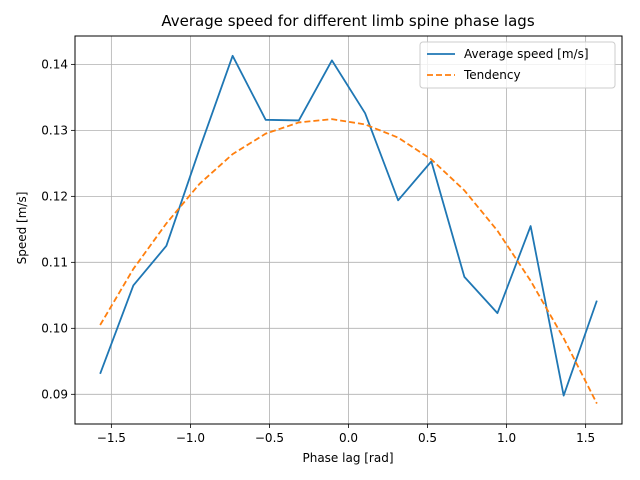 Image resolution: width=640 pixels, height=480 pixels. Describe the element at coordinates (54, 328) in the screenshot. I see `y-tick-label: 0.10` at that location.